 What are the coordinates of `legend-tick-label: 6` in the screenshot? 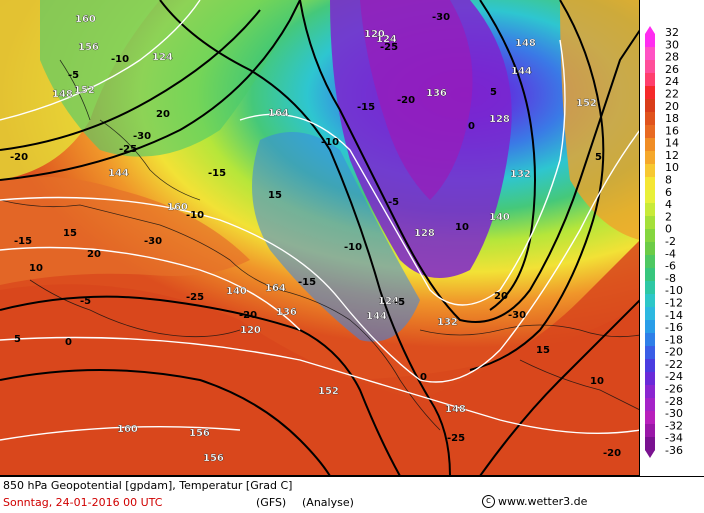 It's located at (668, 192).